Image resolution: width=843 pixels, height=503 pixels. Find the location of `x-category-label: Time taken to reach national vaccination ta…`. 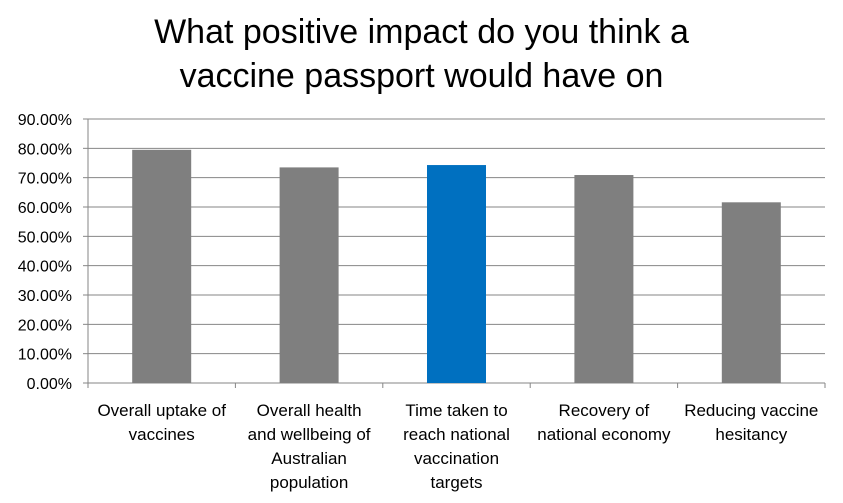

x-category-label: Time taken to reach national vaccination ta… is located at coordinates (456, 446).